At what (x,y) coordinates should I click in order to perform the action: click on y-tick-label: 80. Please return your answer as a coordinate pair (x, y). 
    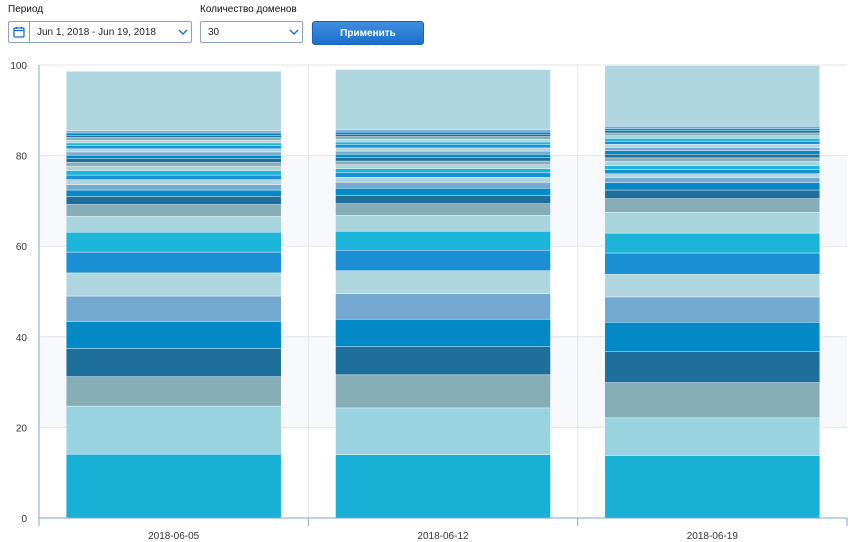
    Looking at the image, I should click on (22, 157).